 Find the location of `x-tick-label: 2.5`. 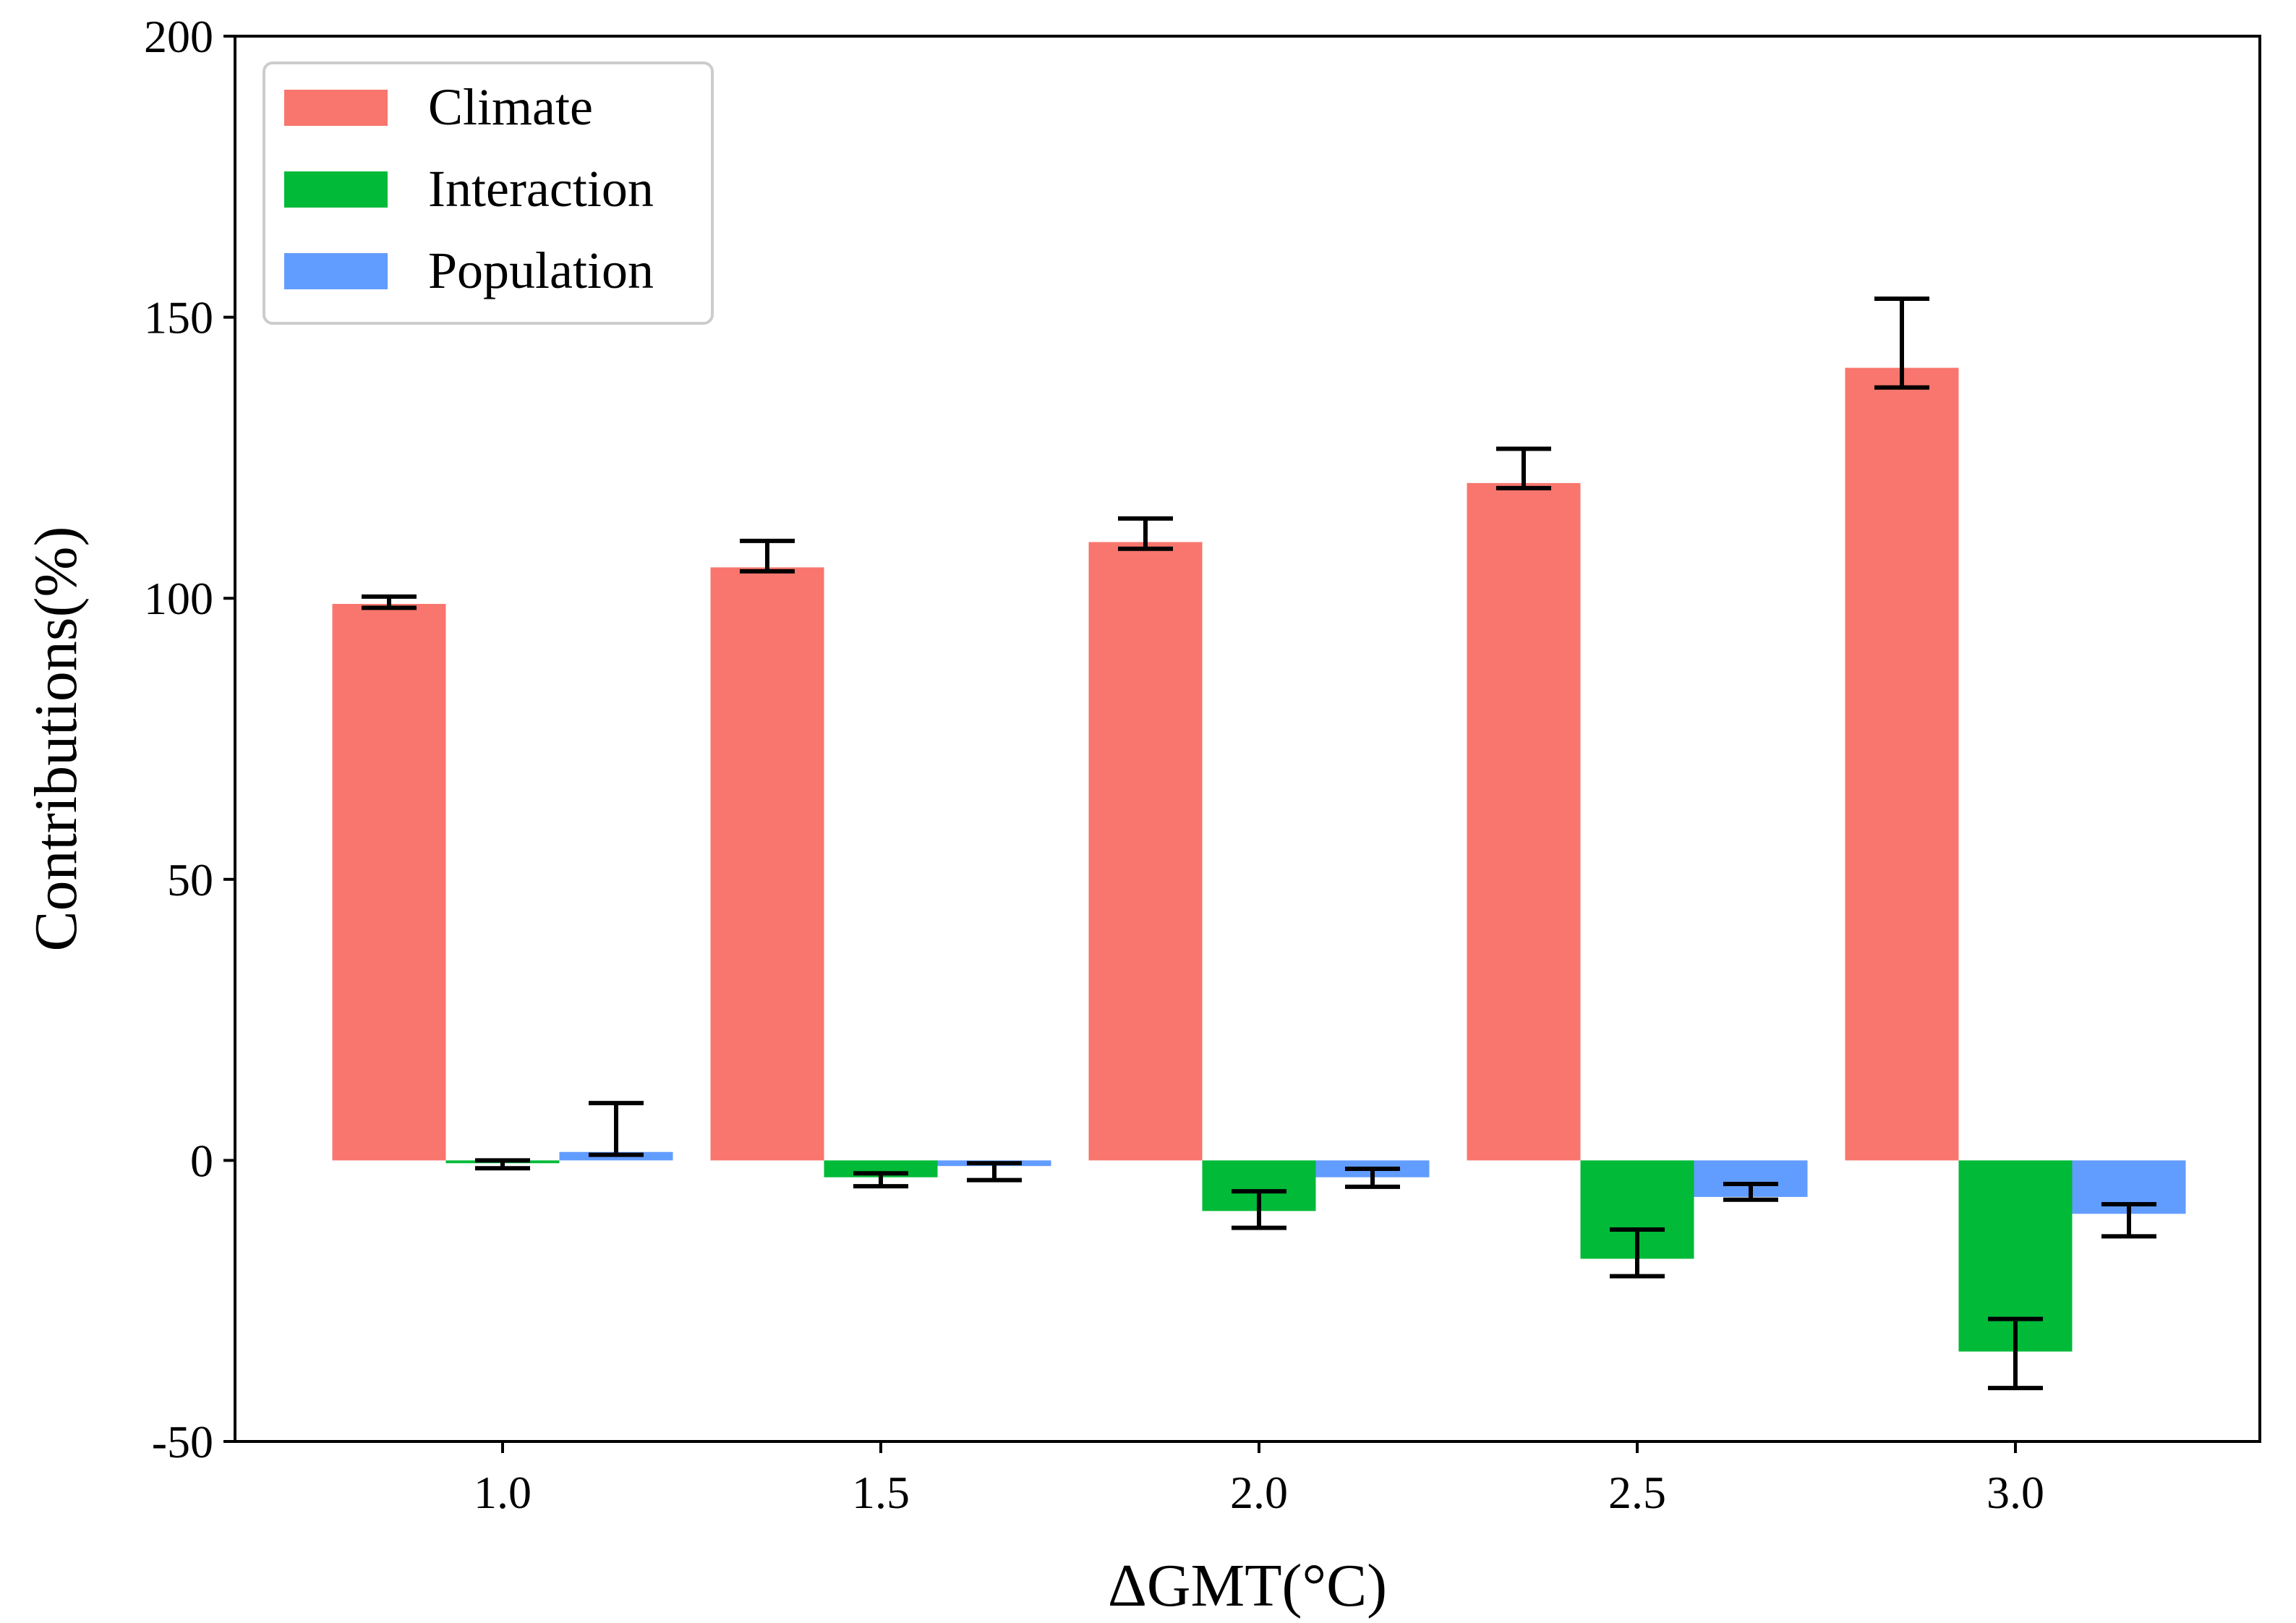

x-tick-label: 2.5 is located at coordinates (1637, 1492).